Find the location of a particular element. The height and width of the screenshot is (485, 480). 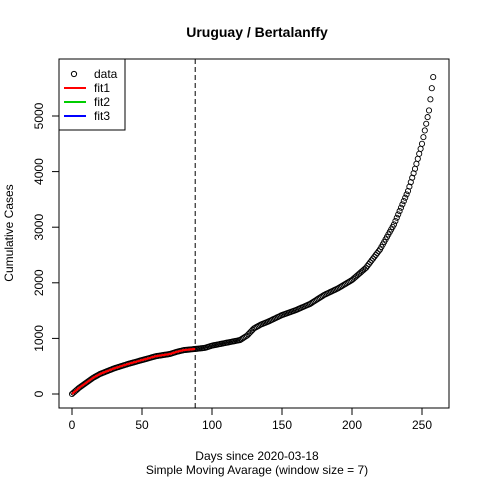

y-axis-label: Cumulative Cases is located at coordinates (9, 232).